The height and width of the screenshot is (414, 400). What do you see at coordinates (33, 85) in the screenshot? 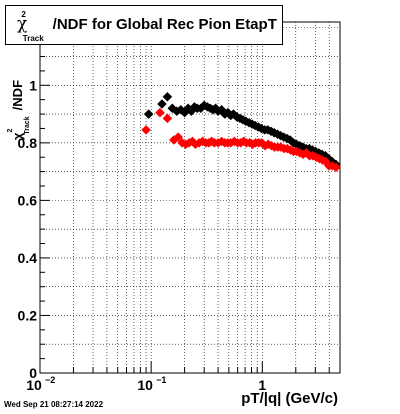
I see `y-tick-label: 1` at bounding box center [33, 85].